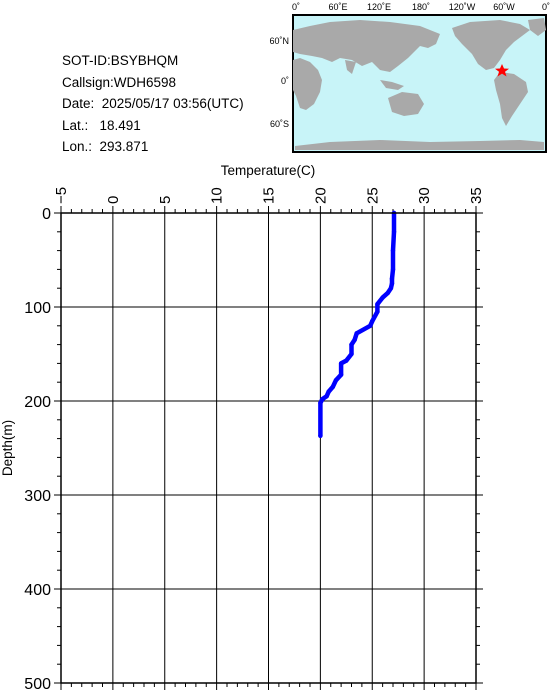 Image resolution: width=553 pixels, height=690 pixels. What do you see at coordinates (46, 214) in the screenshot?
I see `y-tick-label: 0` at bounding box center [46, 214].